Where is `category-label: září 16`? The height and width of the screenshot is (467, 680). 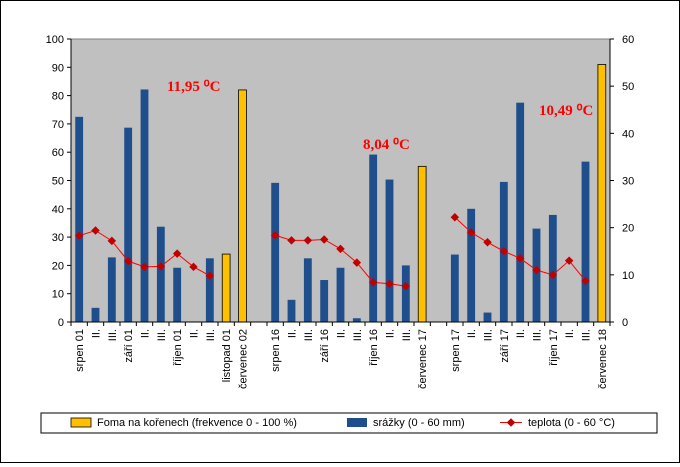
category-label: září 16 is located at coordinates (325, 346).